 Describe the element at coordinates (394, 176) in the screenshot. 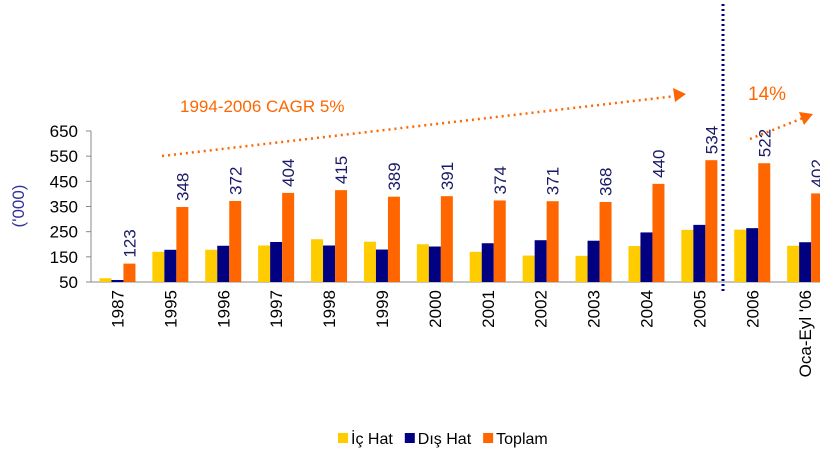

I see `data-label: 389` at that location.